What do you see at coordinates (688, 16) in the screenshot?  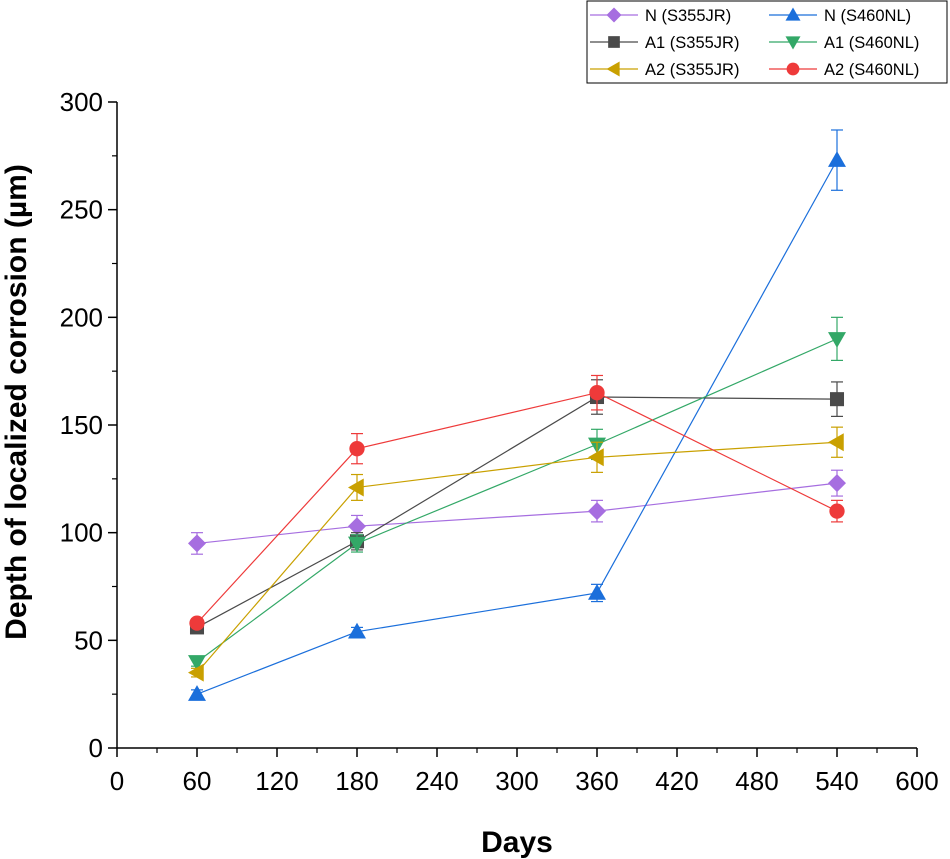 I see `legend-label: N (S355JR)` at bounding box center [688, 16].